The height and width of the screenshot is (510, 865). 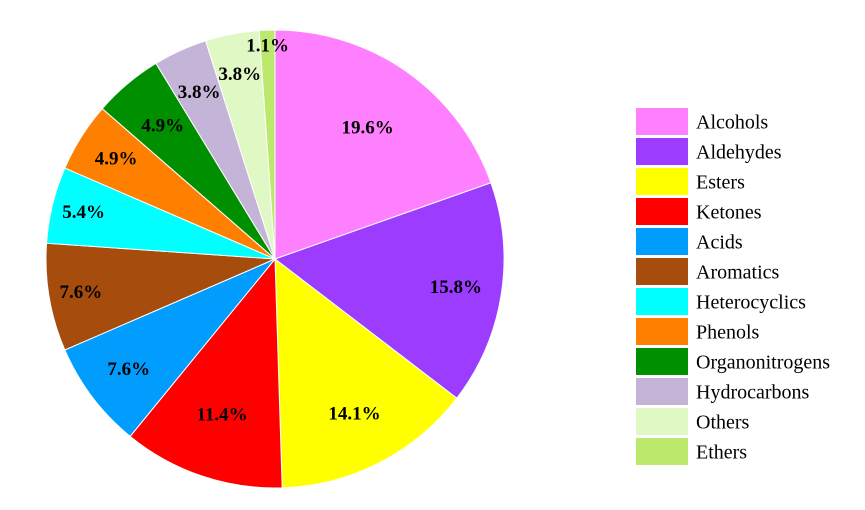 What do you see at coordinates (160, 296) in the screenshot?
I see `pie-slice-aromatics` at bounding box center [160, 296].